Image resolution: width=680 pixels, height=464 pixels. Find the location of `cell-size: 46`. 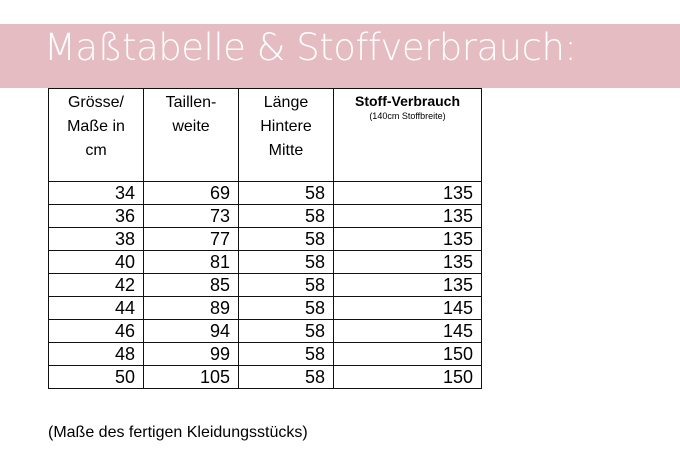

cell-size: 46 is located at coordinates (96, 331).